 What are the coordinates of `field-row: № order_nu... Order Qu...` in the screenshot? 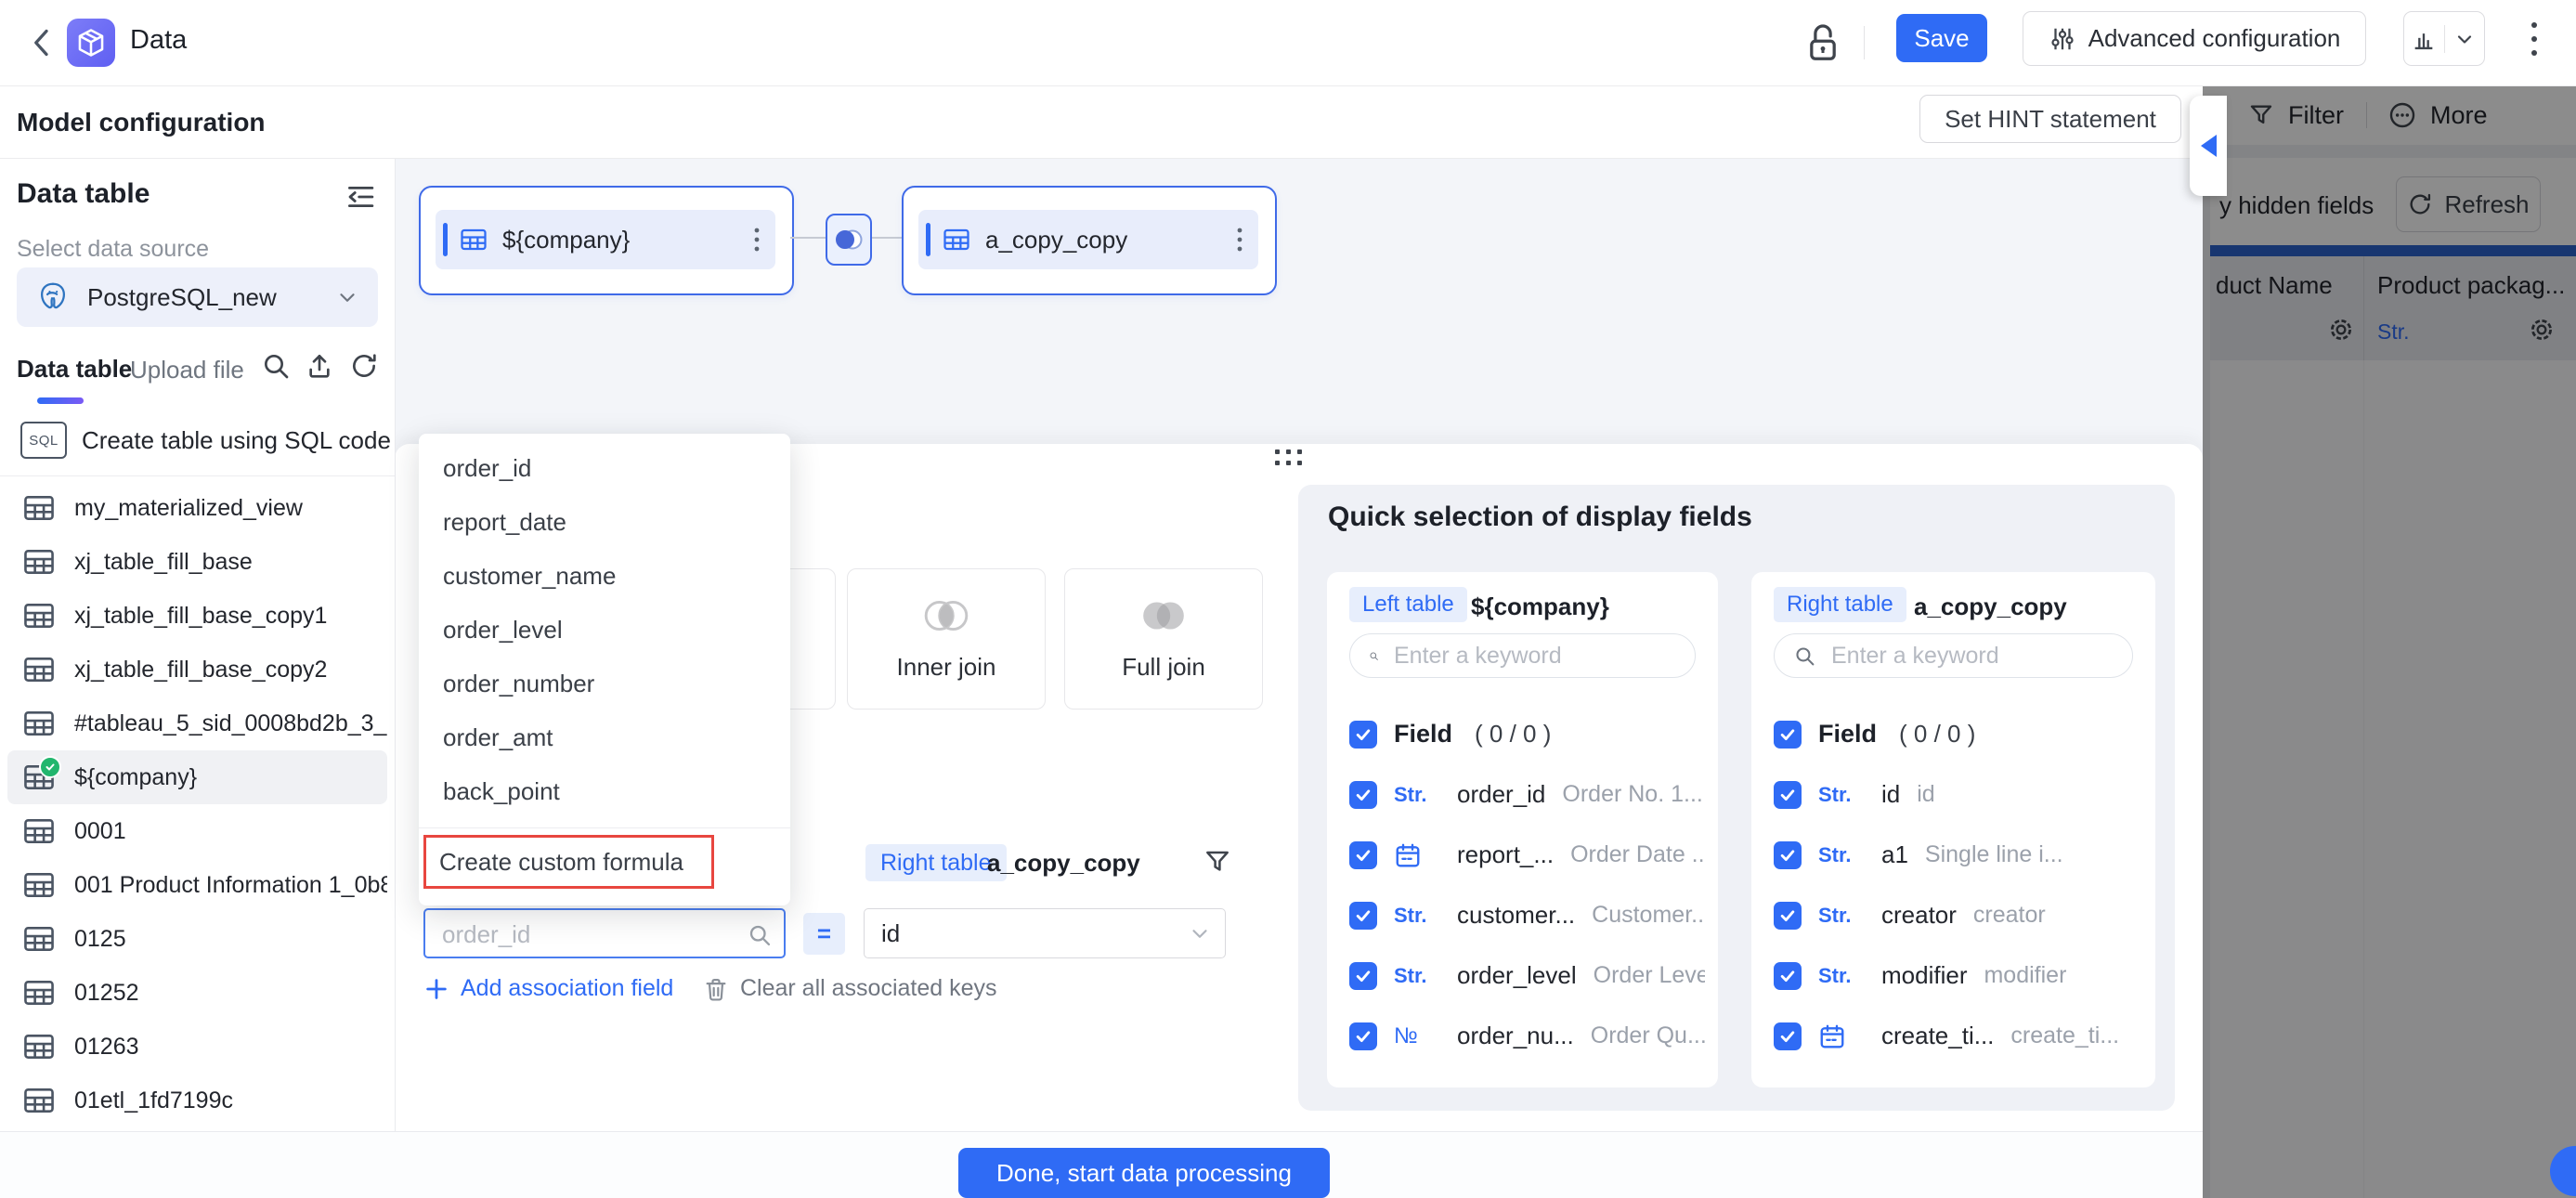 It's located at (1527, 1035).